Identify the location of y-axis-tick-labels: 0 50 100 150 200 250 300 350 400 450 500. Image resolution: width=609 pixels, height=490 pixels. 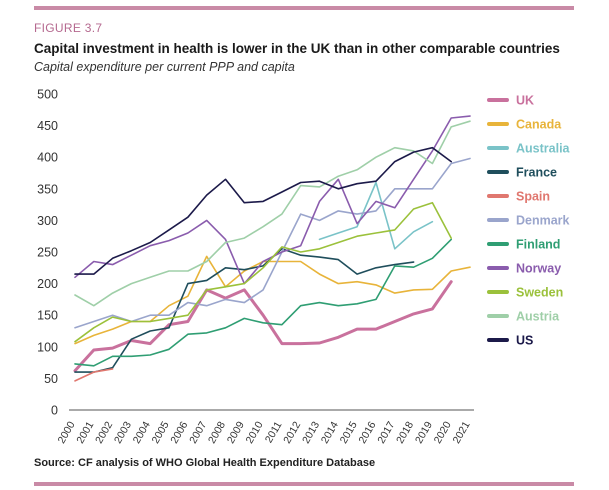
(47, 253).